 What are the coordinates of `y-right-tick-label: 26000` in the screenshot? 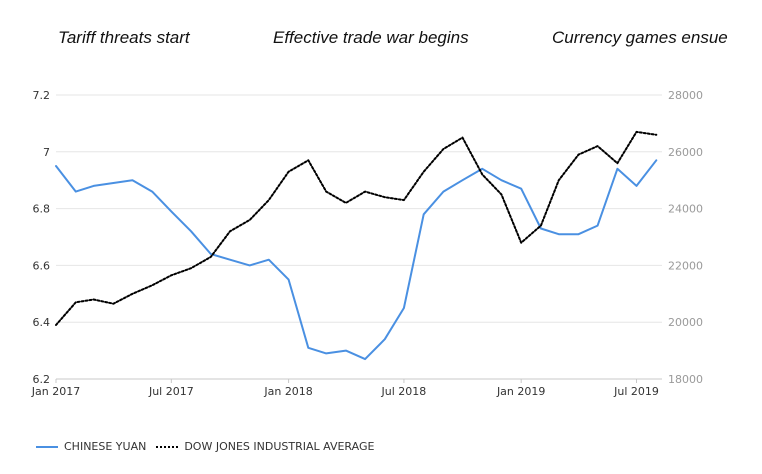 It's located at (685, 152).